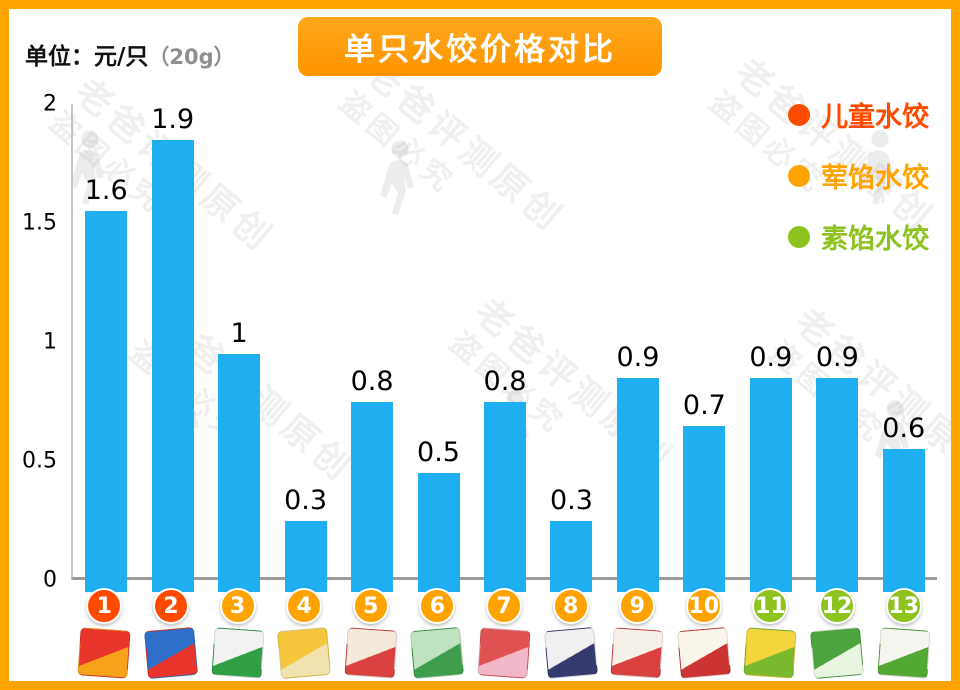 The image size is (960, 690). Describe the element at coordinates (37, 342) in the screenshot. I see `y-axis: 0 0.5 1 1.5 2` at that location.